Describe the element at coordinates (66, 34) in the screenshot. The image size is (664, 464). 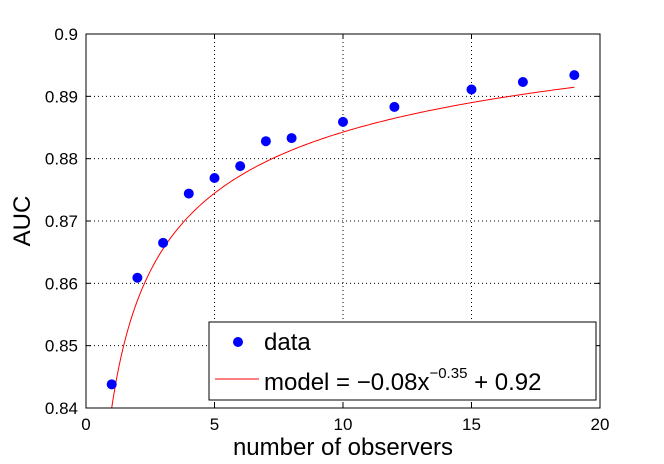
I see `y-tick-label: 0.9` at that location.